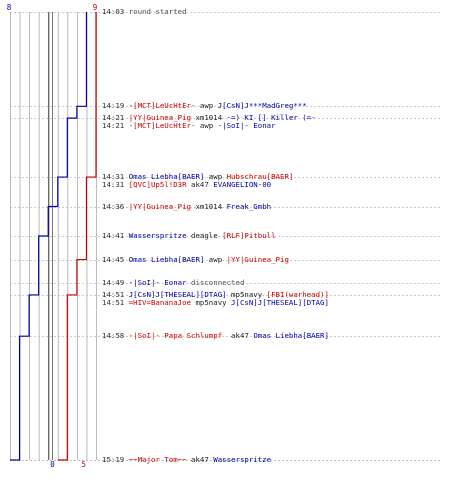 This screenshot has width=450, height=500. What do you see at coordinates (157, 11) in the screenshot?
I see `event-text: round started` at bounding box center [157, 11].